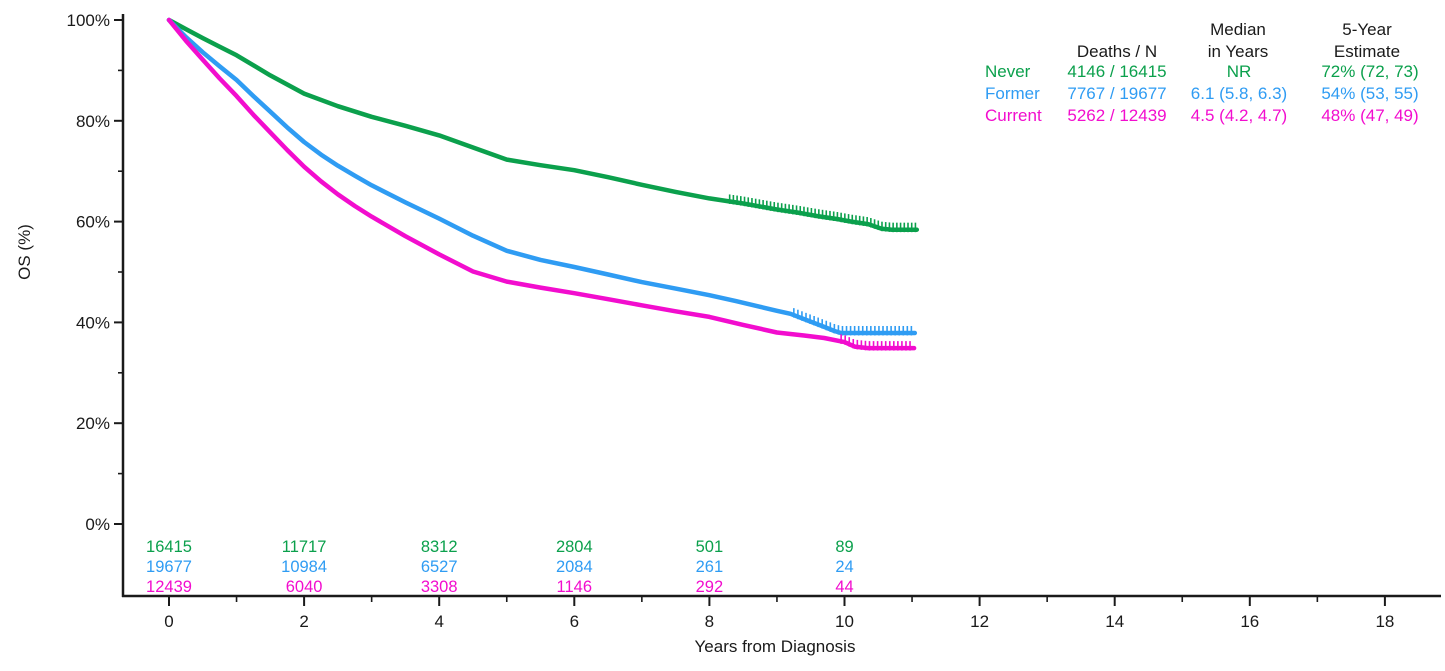 This screenshot has width=1445, height=671. Describe the element at coordinates (93, 322) in the screenshot. I see `y-tick-label: 40%` at that location.